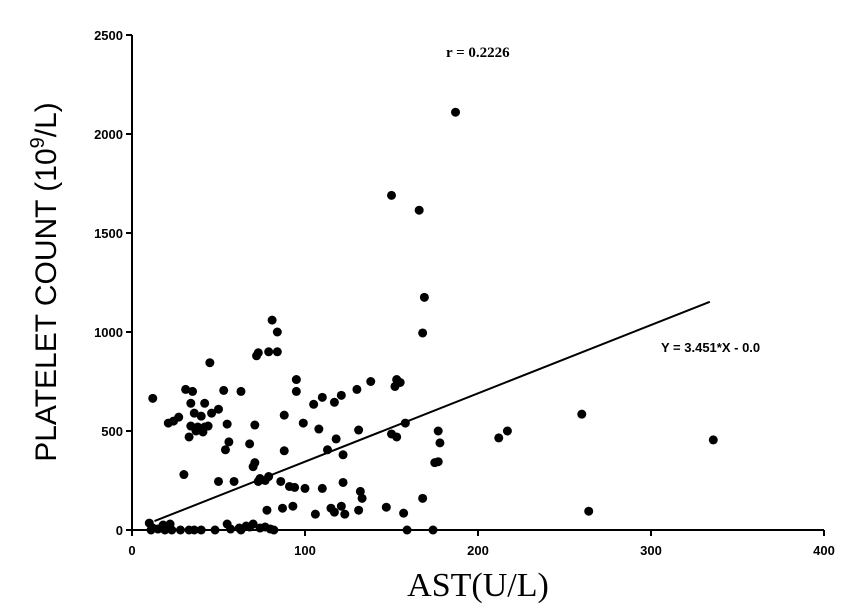  Describe the element at coordinates (478, 53) in the screenshot. I see `r-annotation: r = 0.2226` at that location.